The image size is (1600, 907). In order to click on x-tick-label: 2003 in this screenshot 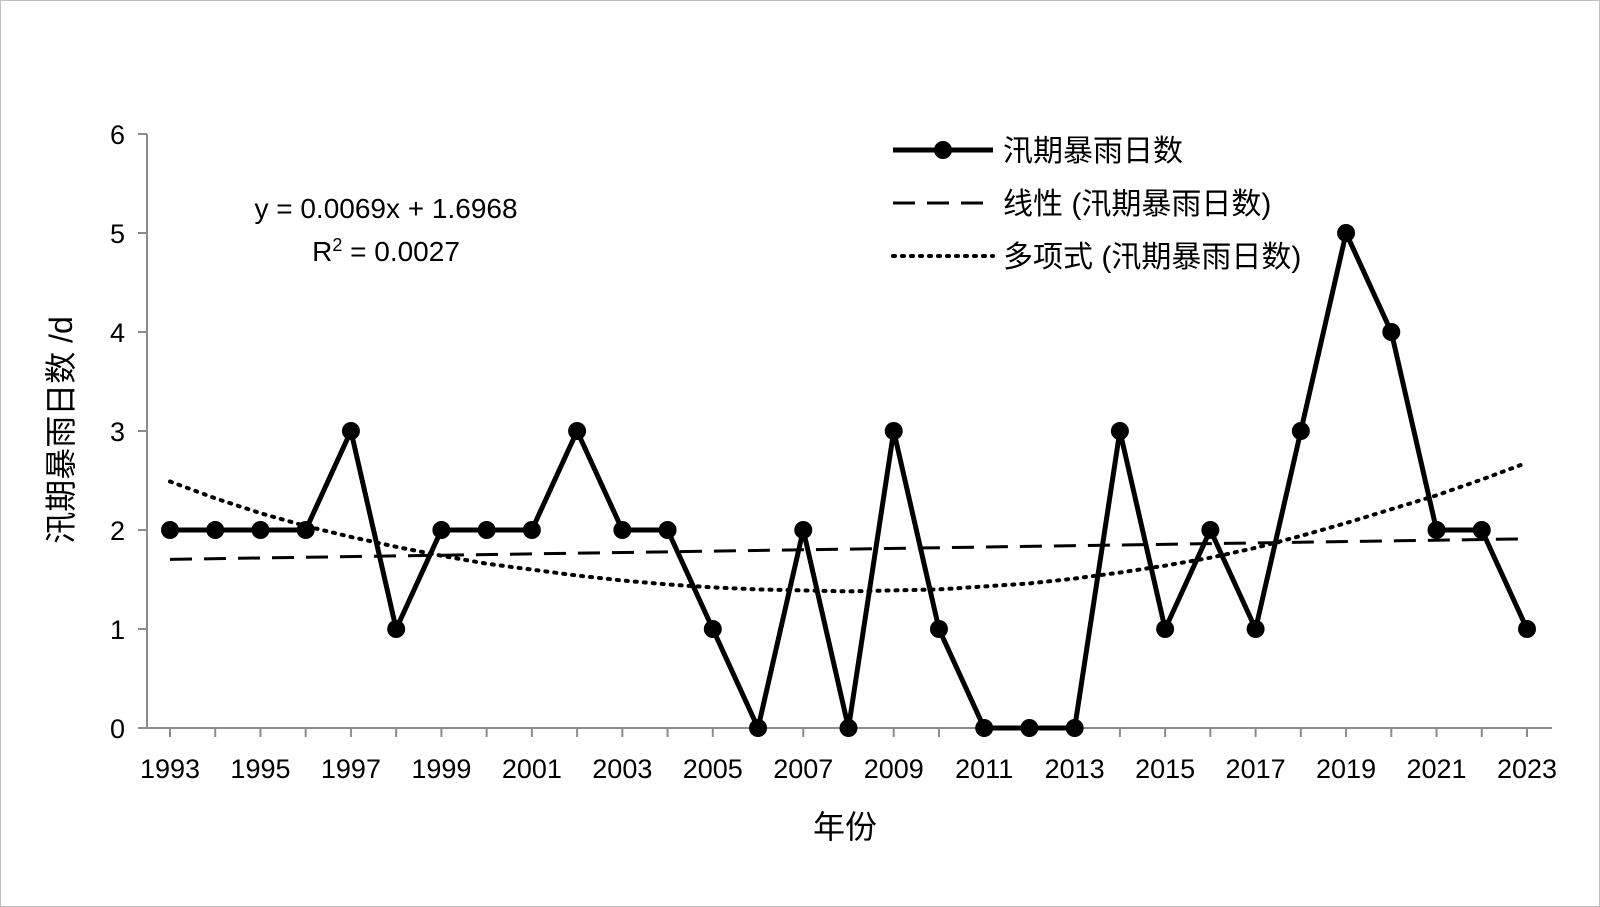, I will do `click(622, 769)`.